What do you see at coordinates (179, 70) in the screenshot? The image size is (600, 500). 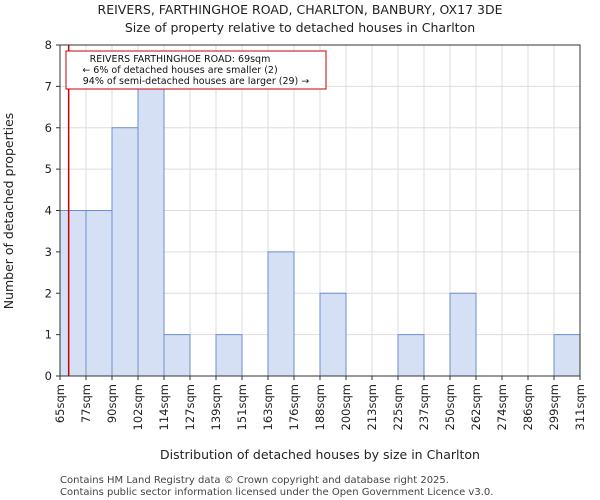 I see `annotation-line-2: ← 6% of detached houses are smaller (2)` at bounding box center [179, 70].